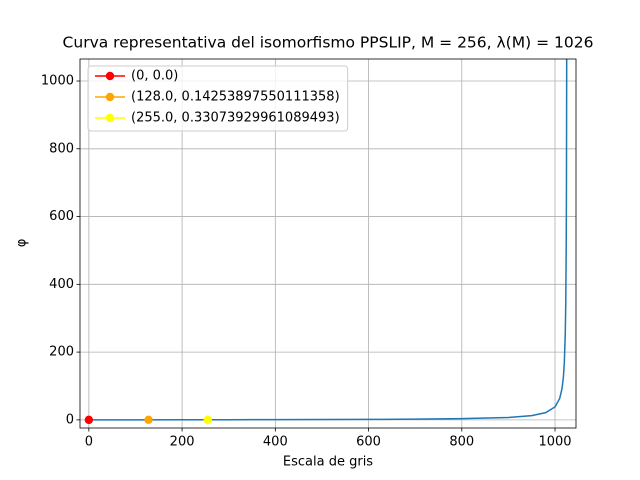 This screenshot has height=480, width=640. I want to click on x-tick-label: 1000, so click(554, 442).